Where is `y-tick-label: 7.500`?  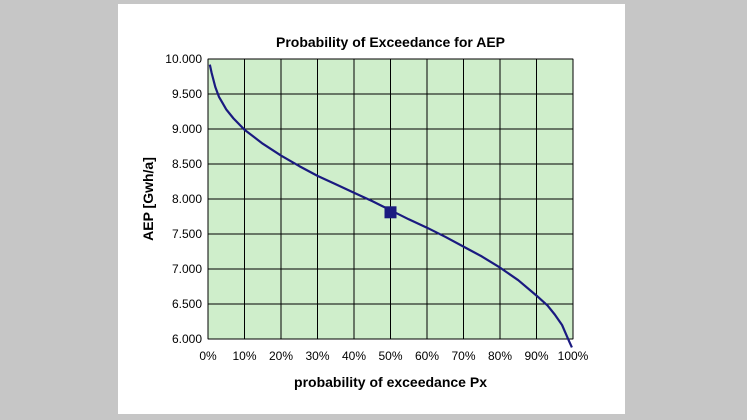 y-tick-label: 7.500 is located at coordinates (187, 234).